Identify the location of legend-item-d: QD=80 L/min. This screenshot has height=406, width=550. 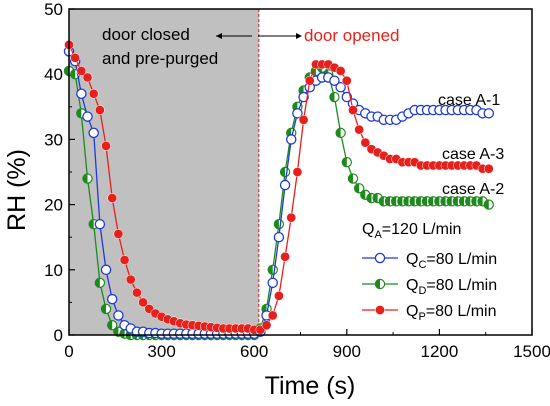
(429, 287).